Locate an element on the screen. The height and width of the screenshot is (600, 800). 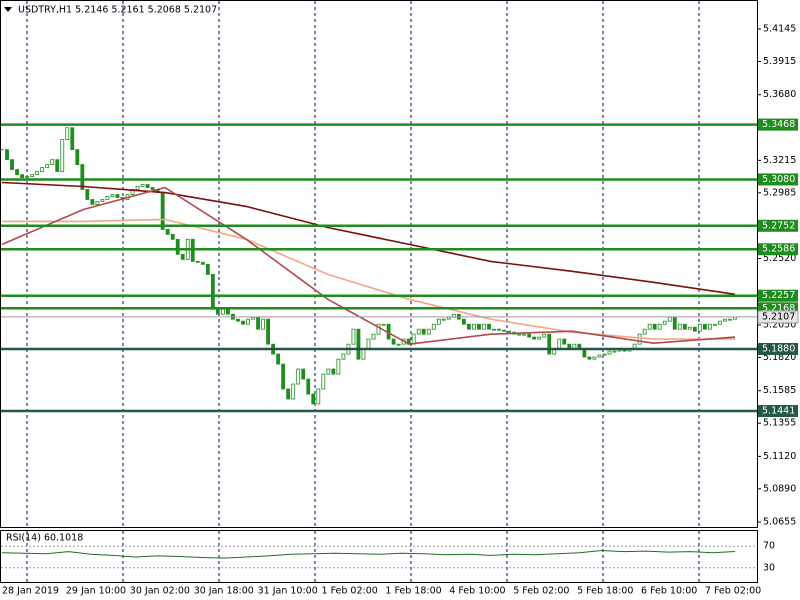
level-label: 5.2586 is located at coordinates (778, 249).